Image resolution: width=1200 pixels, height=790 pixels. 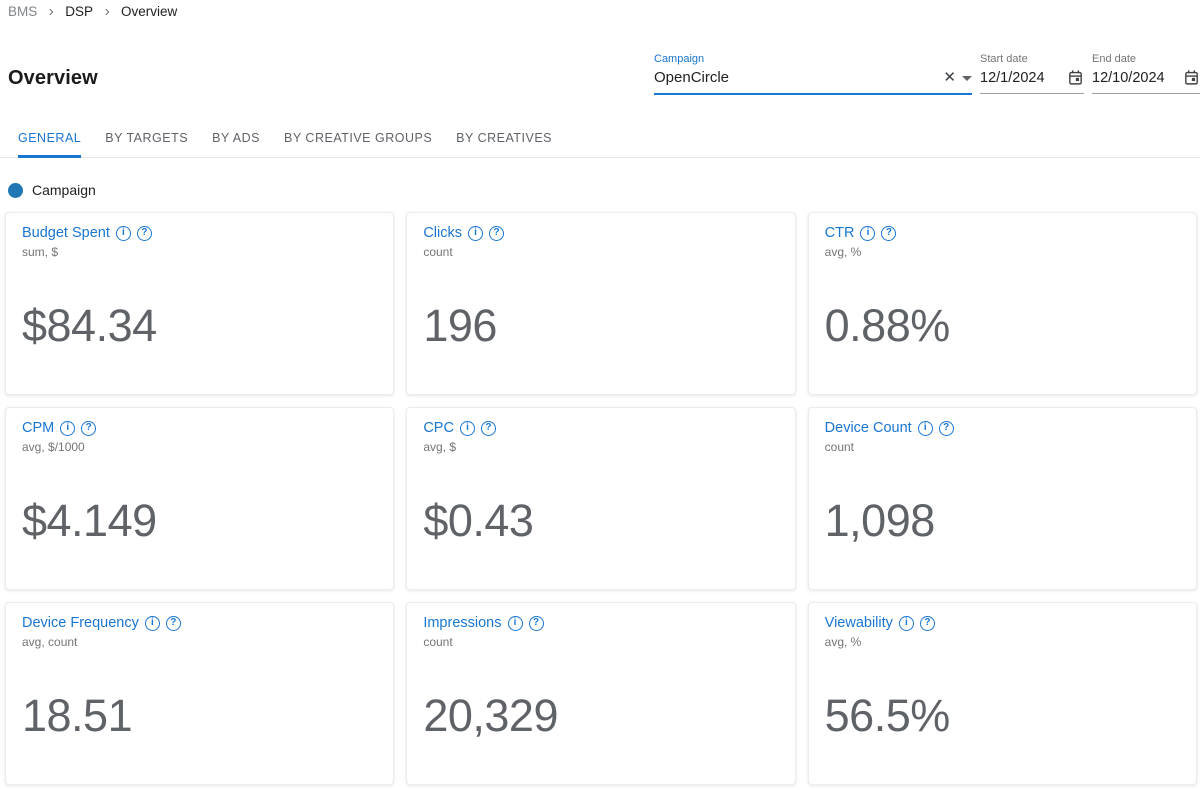 What do you see at coordinates (478, 520) in the screenshot?
I see `metric-value: $0.43` at bounding box center [478, 520].